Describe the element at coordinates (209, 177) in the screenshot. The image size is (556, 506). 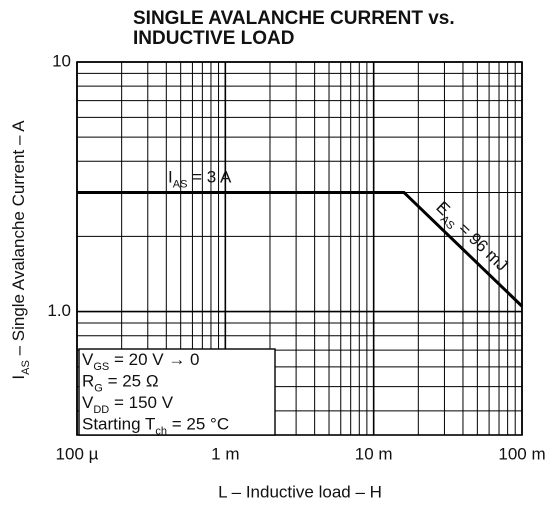
I see `annotation-part: = 3 A` at that location.